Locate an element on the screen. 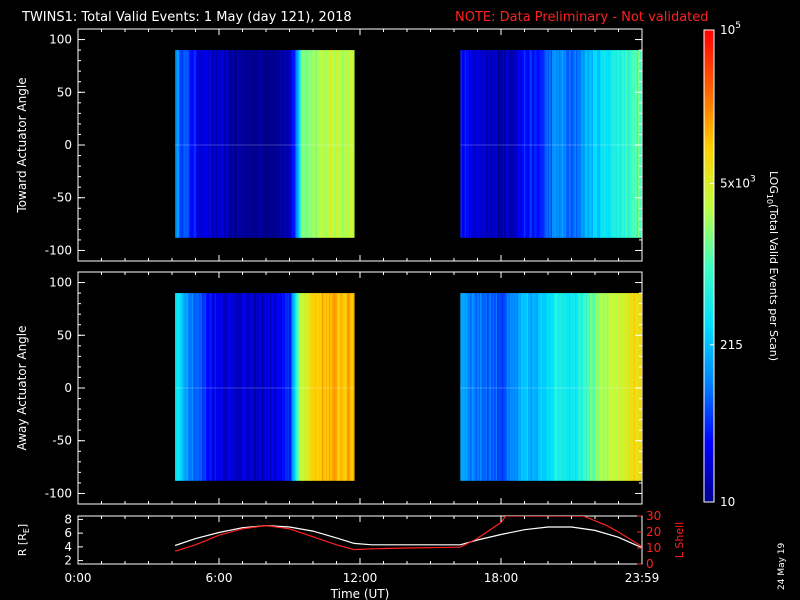 This screenshot has height=600, width=800. x-tick-label: 6:00 is located at coordinates (219, 578).